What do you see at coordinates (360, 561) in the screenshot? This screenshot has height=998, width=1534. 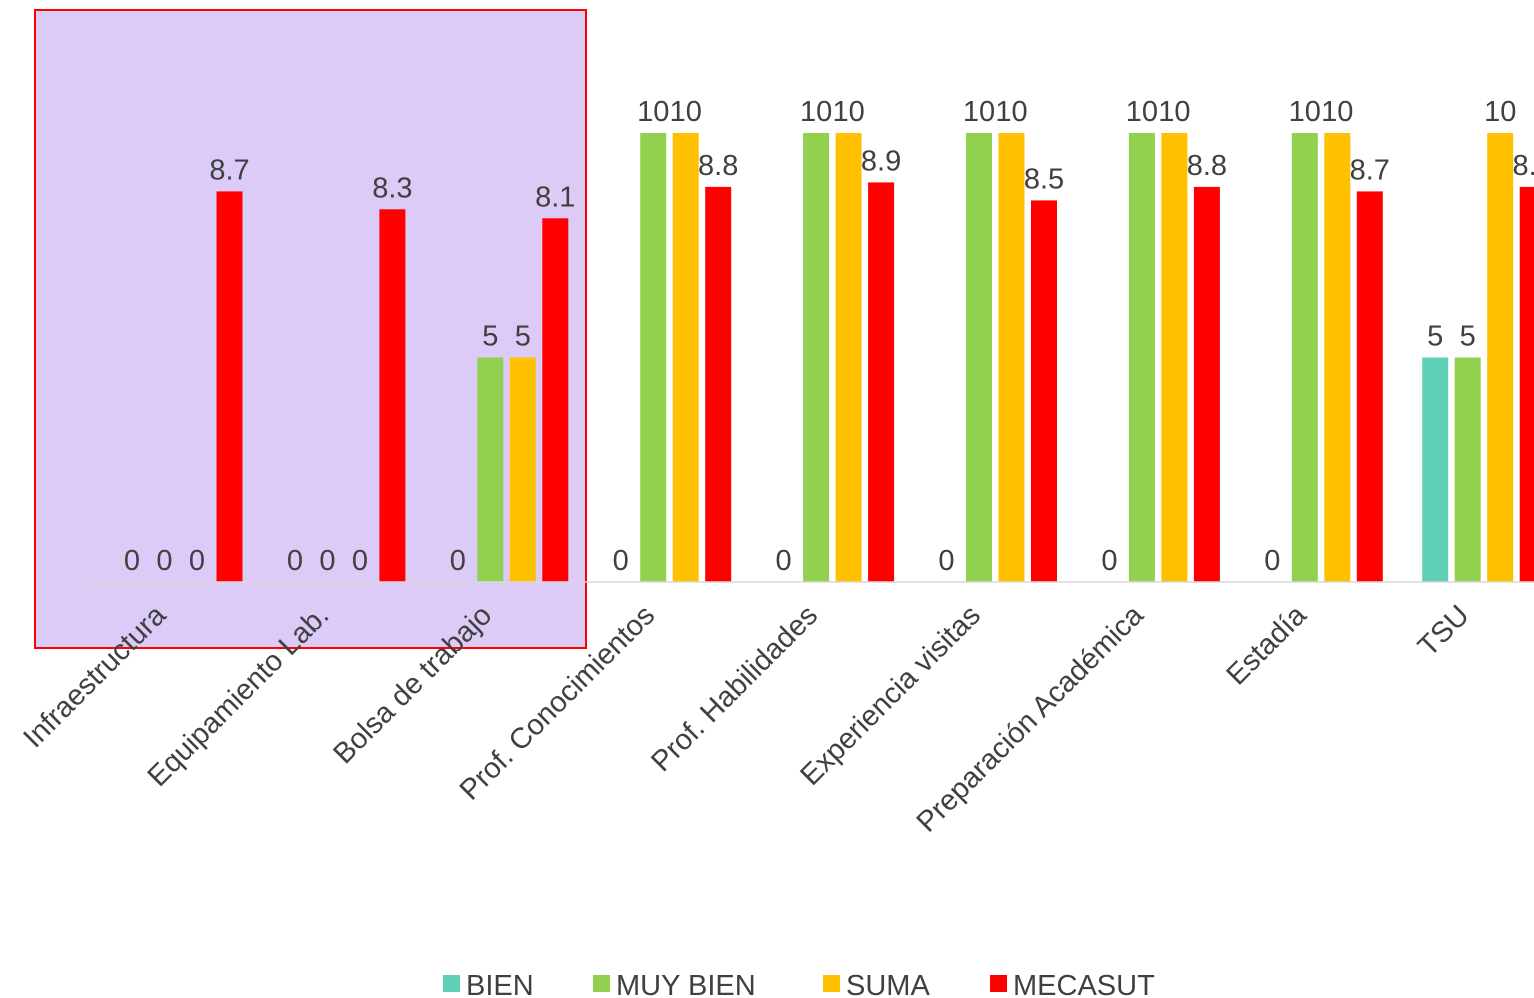 I see `data-label-suma-equipamiento-lab: 0` at bounding box center [360, 561].